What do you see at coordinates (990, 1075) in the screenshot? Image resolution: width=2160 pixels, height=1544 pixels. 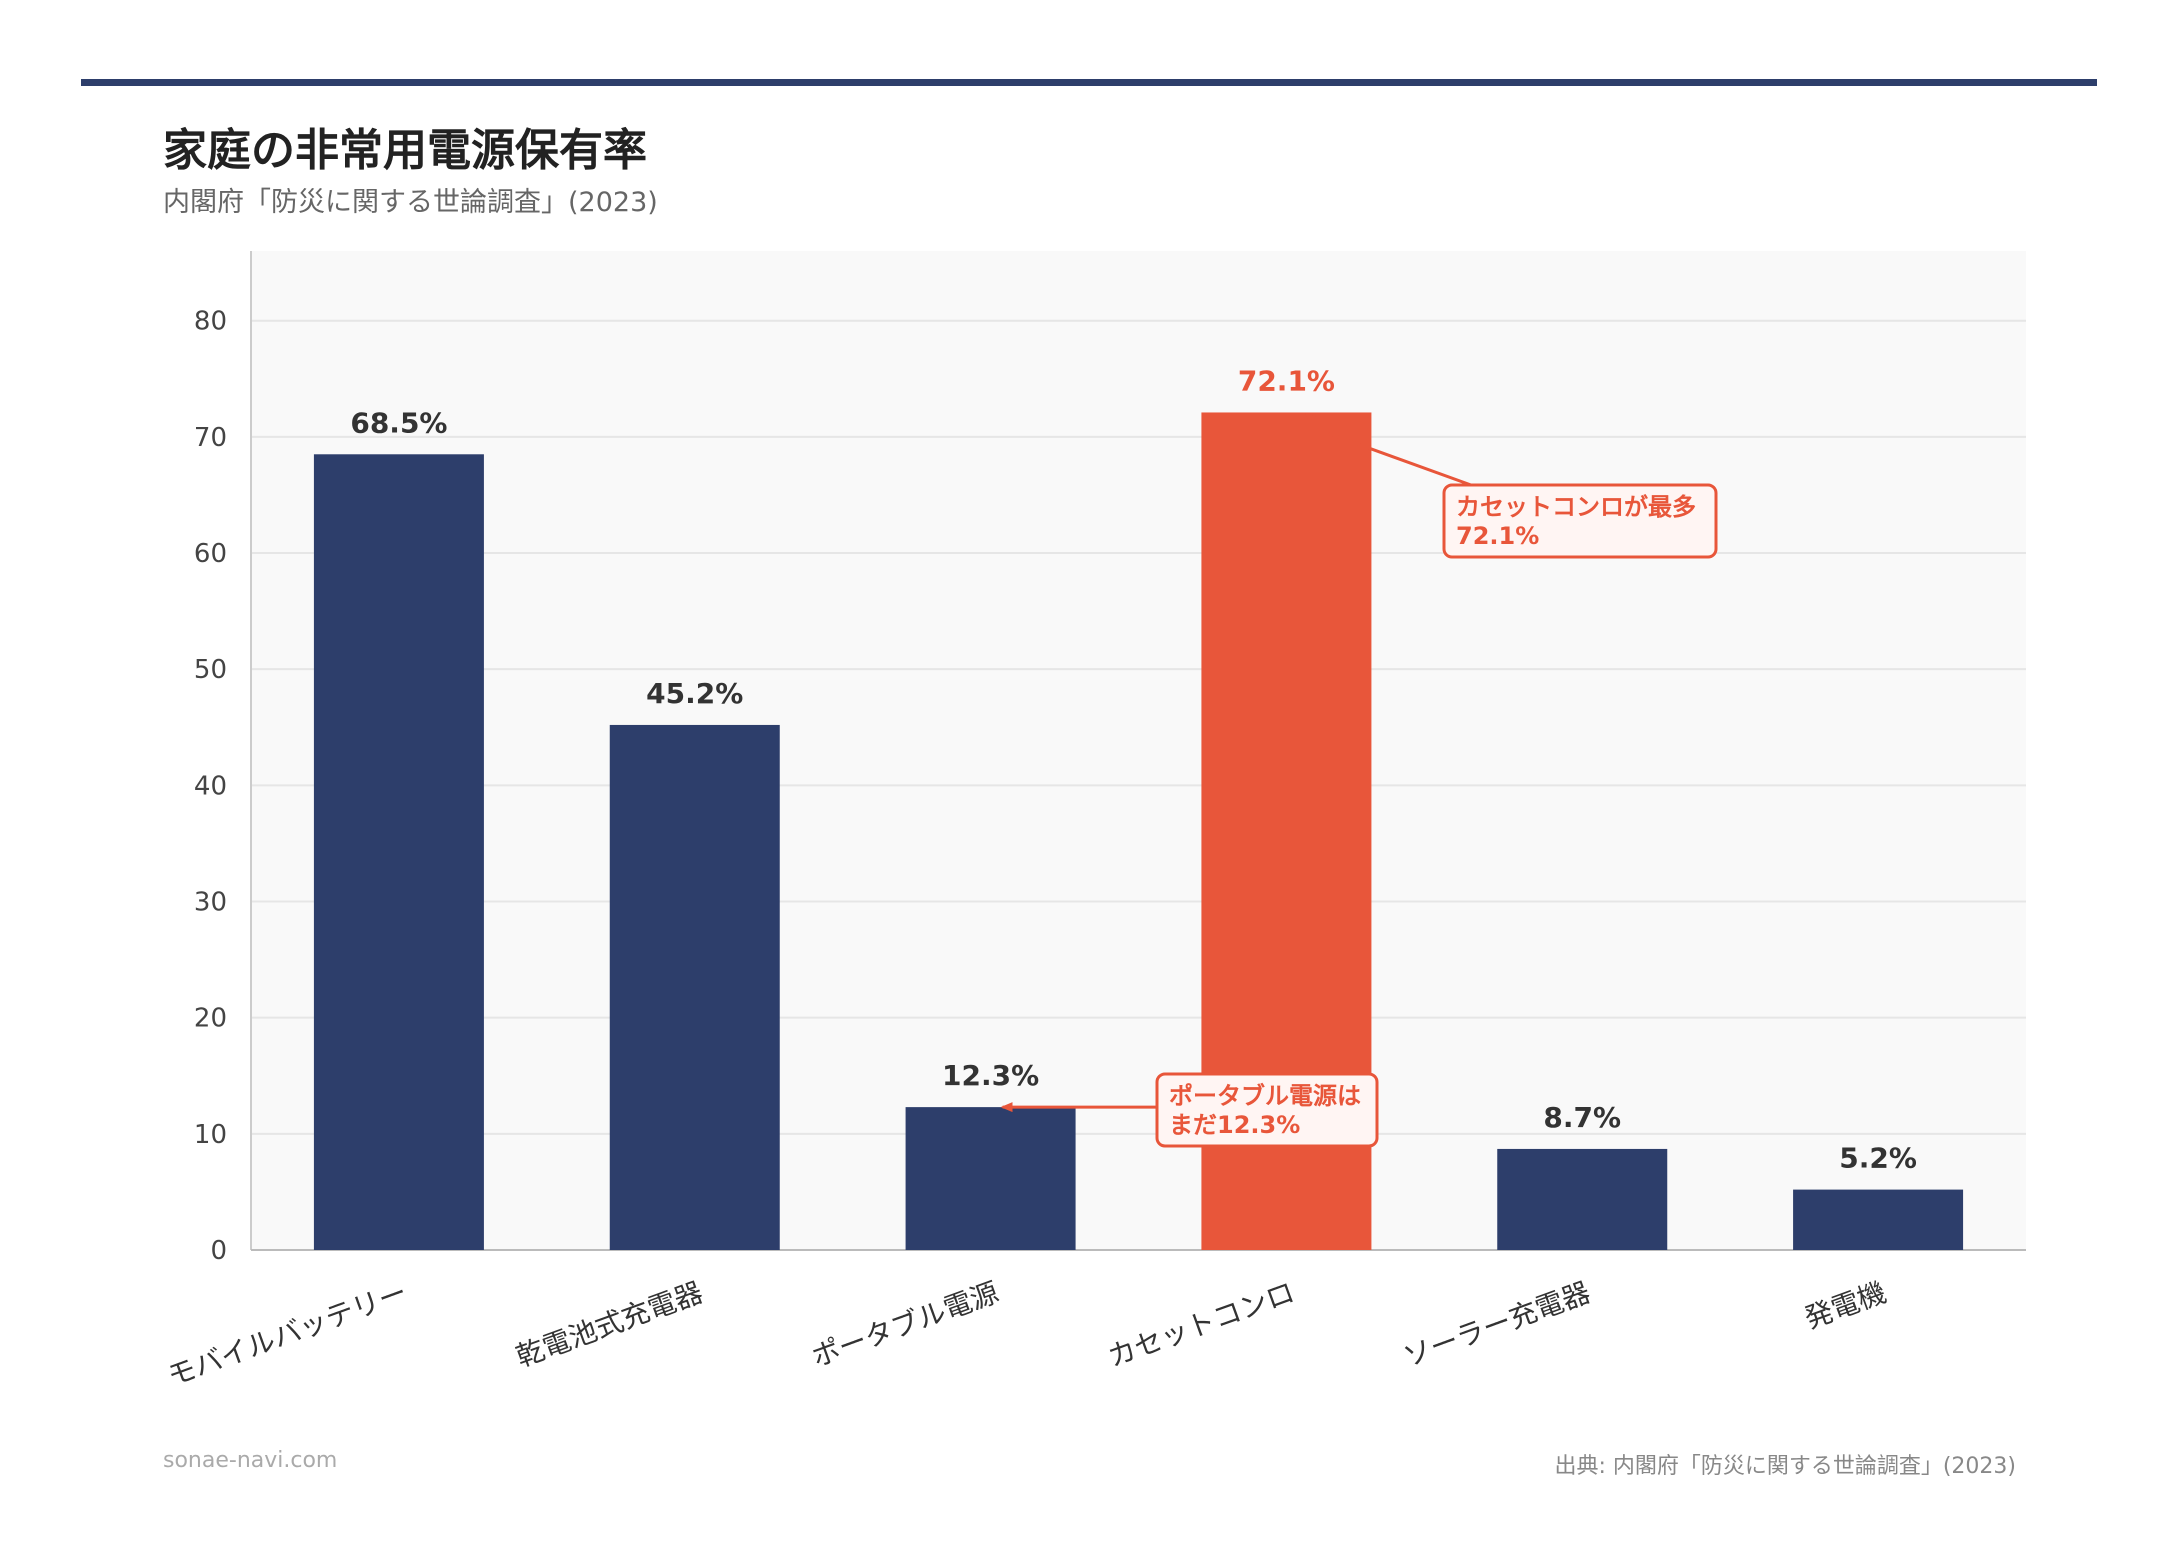 I see `data-label: 12.3%` at bounding box center [990, 1075].